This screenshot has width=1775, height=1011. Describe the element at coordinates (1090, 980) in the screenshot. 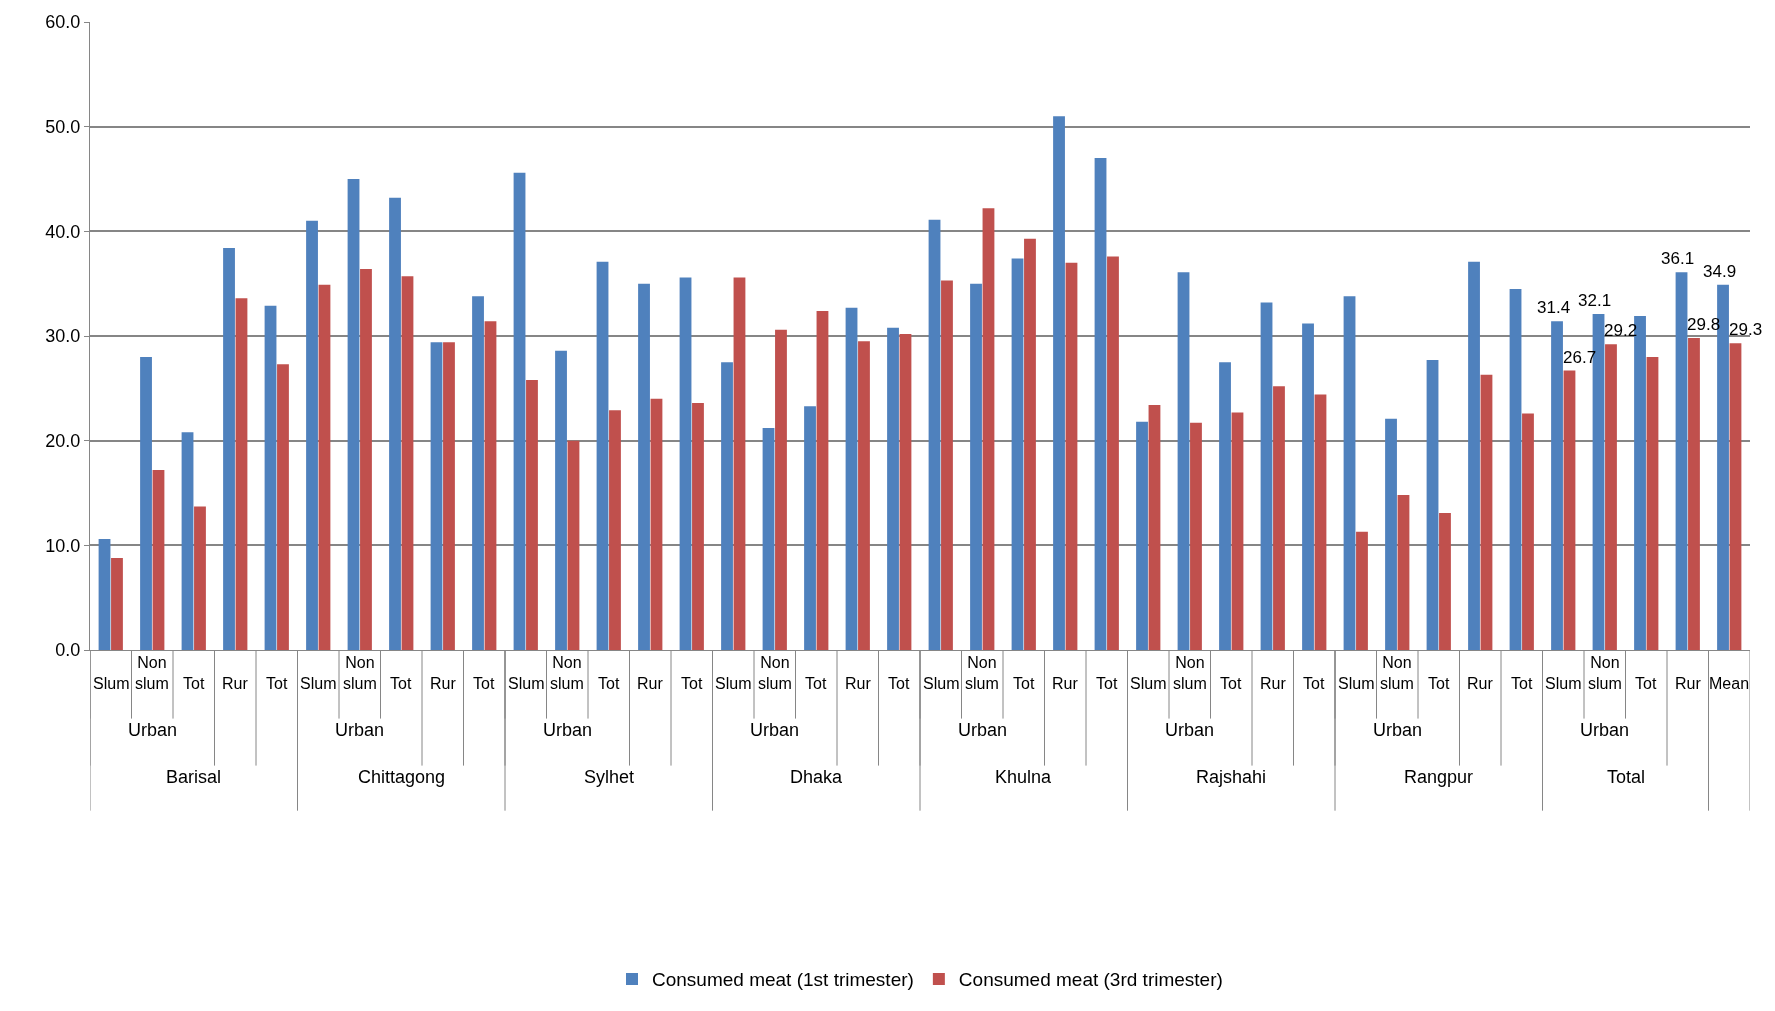

I see `legend-label: Consumed meat (3rd trimester)` at that location.